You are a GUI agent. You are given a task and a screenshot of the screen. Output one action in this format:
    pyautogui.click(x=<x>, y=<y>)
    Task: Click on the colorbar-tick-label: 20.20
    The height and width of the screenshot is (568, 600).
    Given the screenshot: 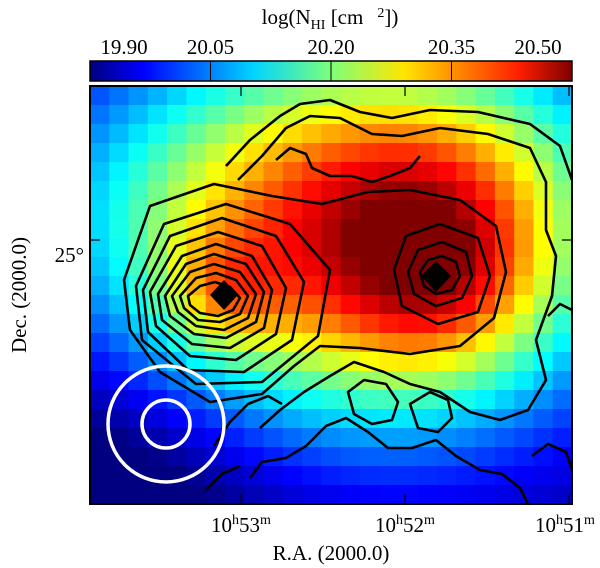 What is the action you would take?
    pyautogui.click(x=330, y=47)
    